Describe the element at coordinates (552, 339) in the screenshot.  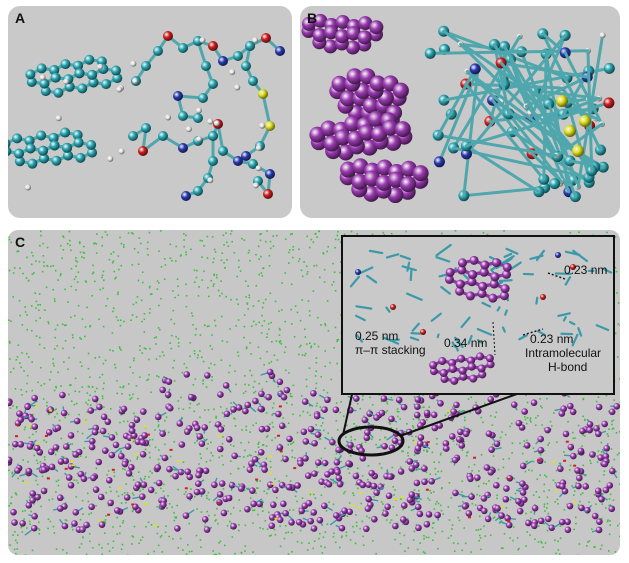
I see `distance-label-4: 0.23 nm` at that location.